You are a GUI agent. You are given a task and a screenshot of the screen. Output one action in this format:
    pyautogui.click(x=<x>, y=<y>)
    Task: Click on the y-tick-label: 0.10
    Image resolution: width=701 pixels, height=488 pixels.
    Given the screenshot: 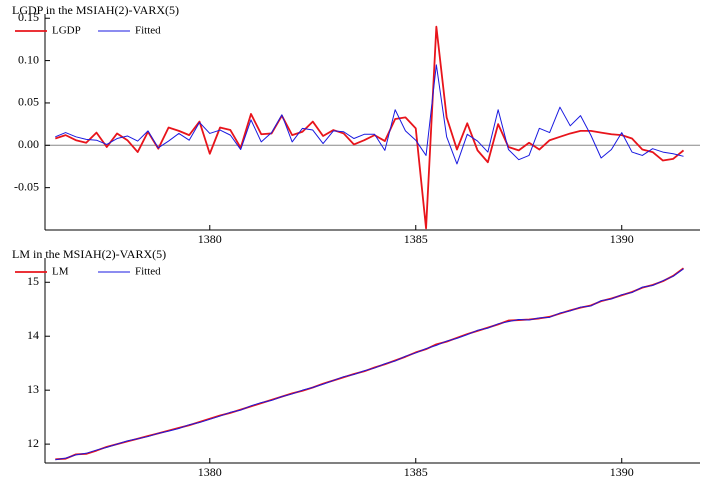 What is the action you would take?
    pyautogui.click(x=28, y=59)
    